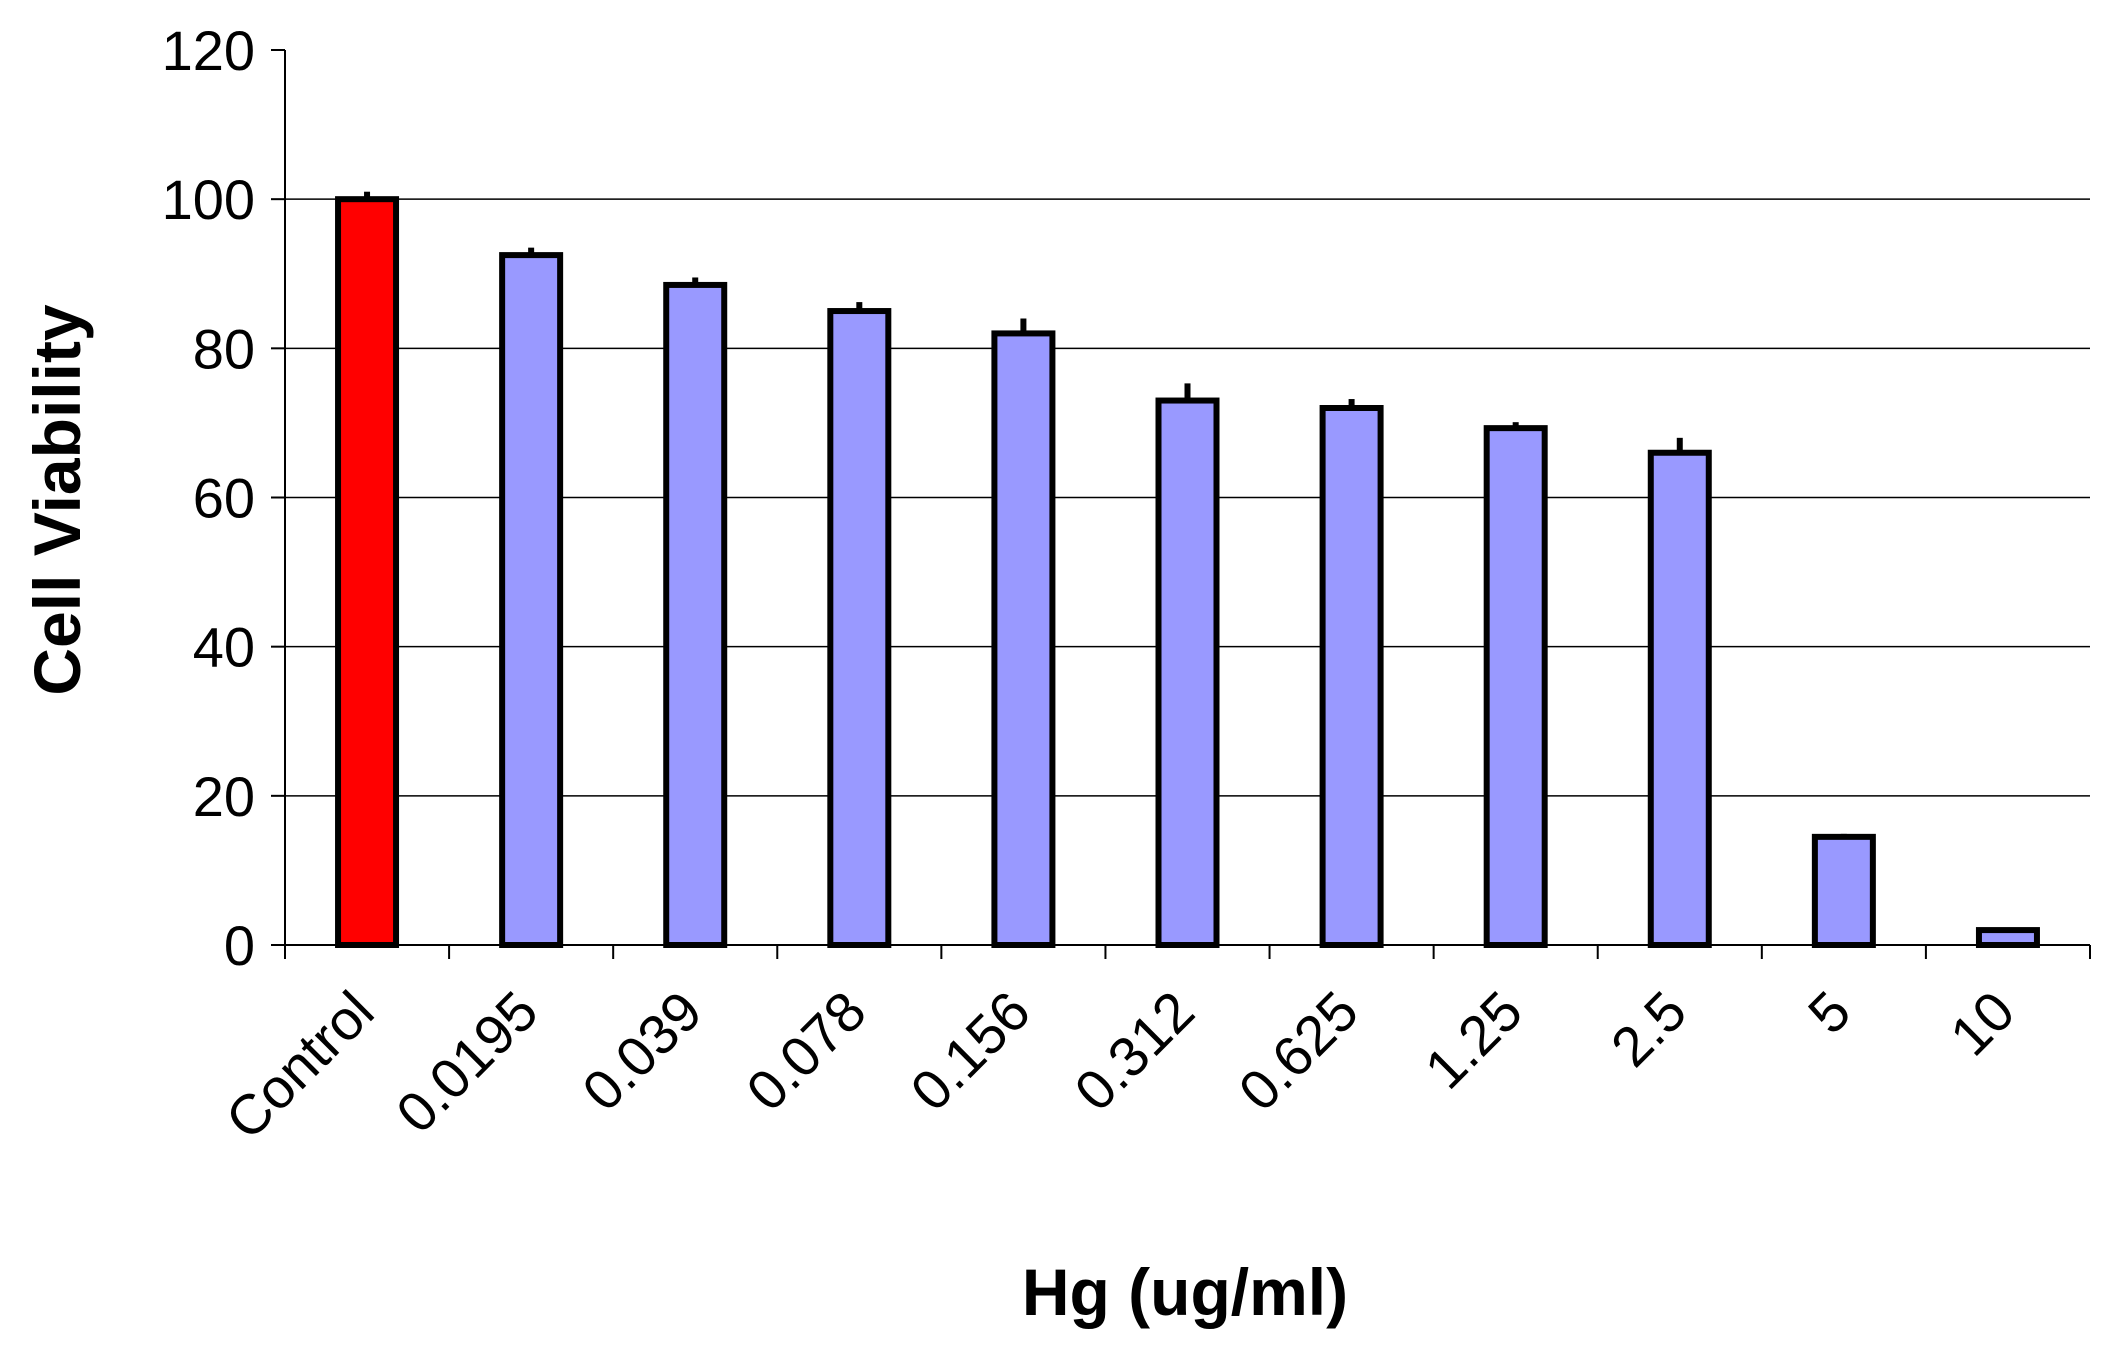 Image resolution: width=2106 pixels, height=1351 pixels. Describe the element at coordinates (970, 1051) in the screenshot. I see `x-tick-label: 0.156` at that location.